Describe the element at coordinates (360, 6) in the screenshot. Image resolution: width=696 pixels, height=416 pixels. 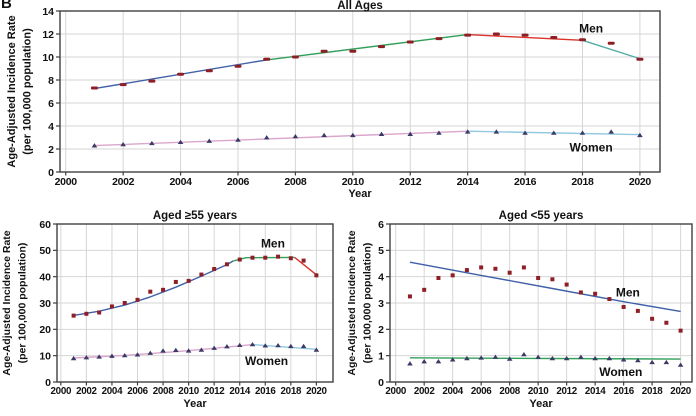
I see `chart-title: All Ages` at that location.